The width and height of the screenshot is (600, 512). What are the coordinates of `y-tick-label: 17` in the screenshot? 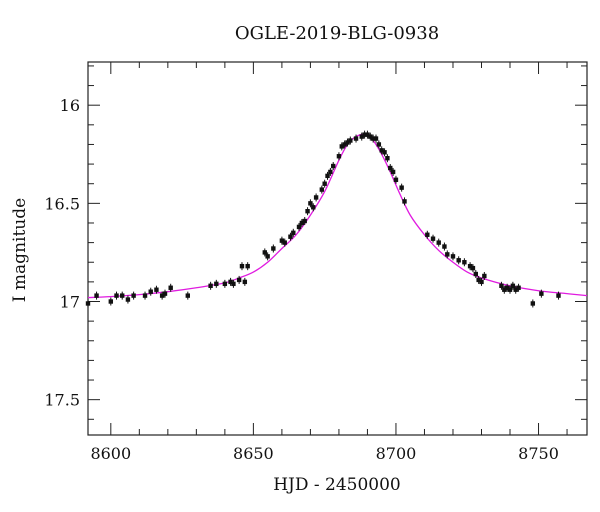 It's located at (70, 302).